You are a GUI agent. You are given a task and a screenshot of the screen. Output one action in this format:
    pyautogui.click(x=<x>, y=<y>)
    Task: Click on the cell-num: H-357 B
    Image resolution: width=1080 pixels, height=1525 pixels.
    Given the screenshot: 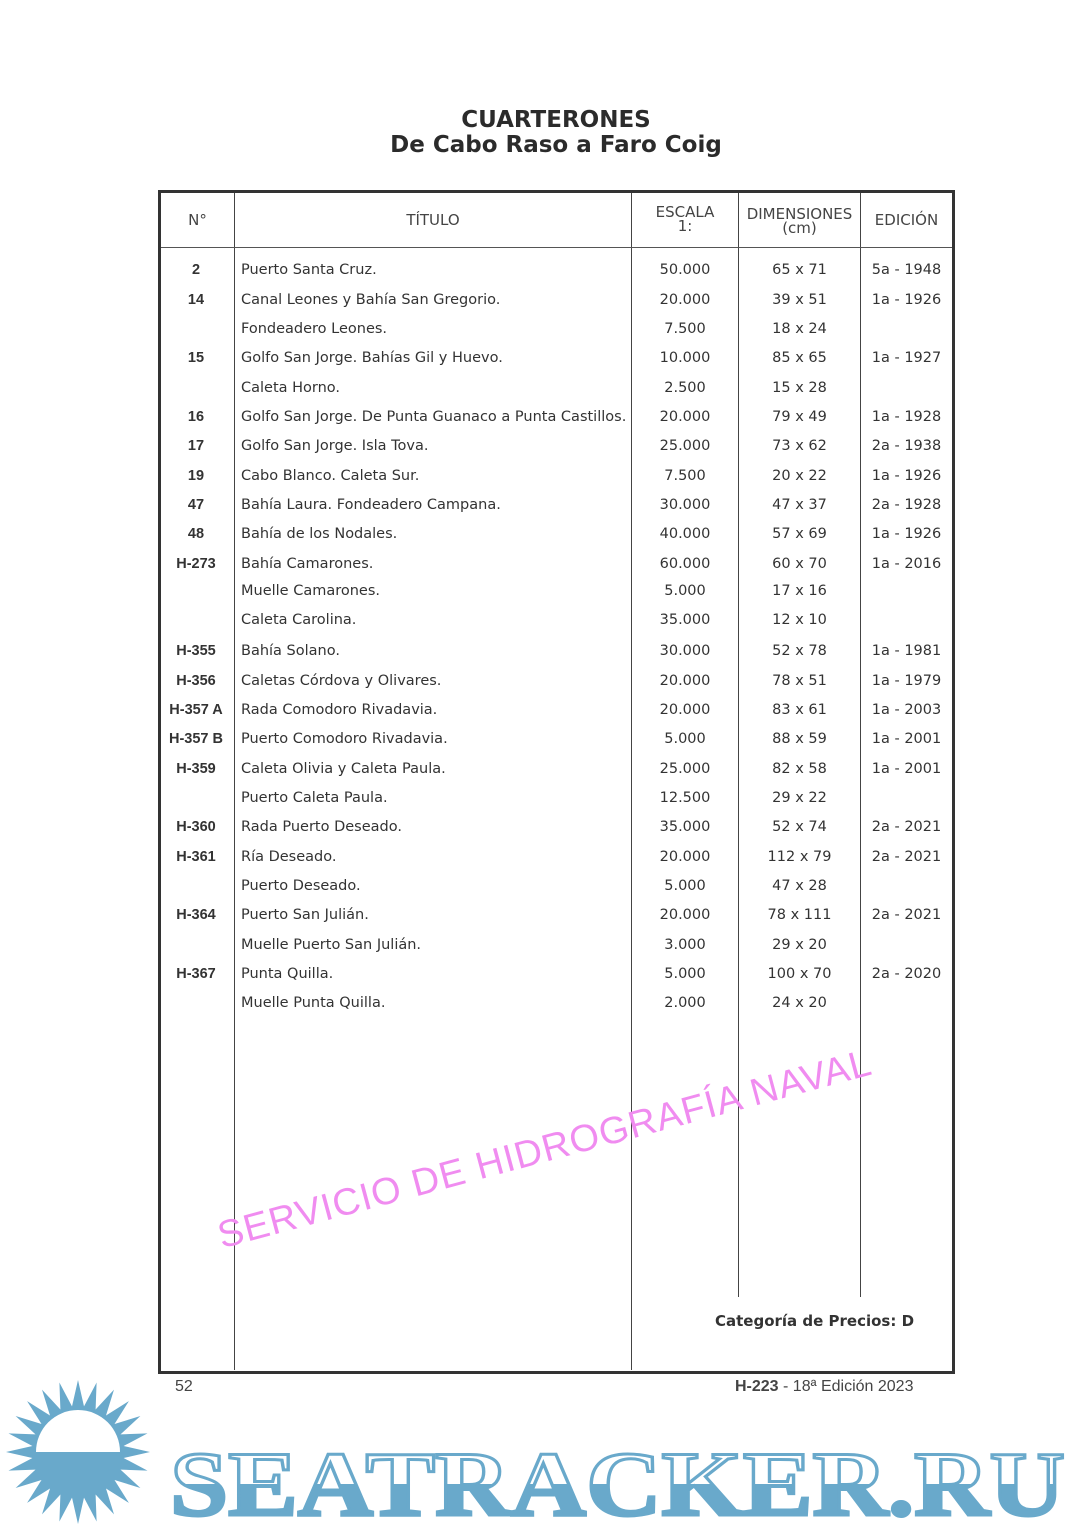 What is the action you would take?
    pyautogui.click(x=196, y=739)
    